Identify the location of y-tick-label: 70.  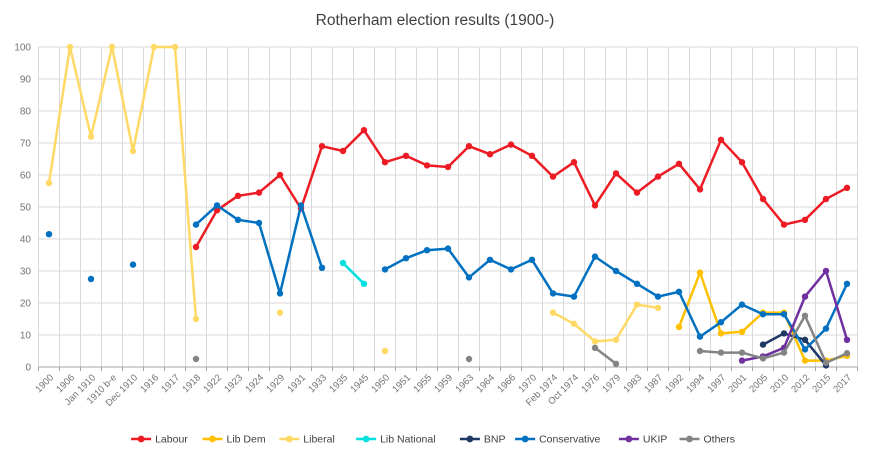
(26, 144).